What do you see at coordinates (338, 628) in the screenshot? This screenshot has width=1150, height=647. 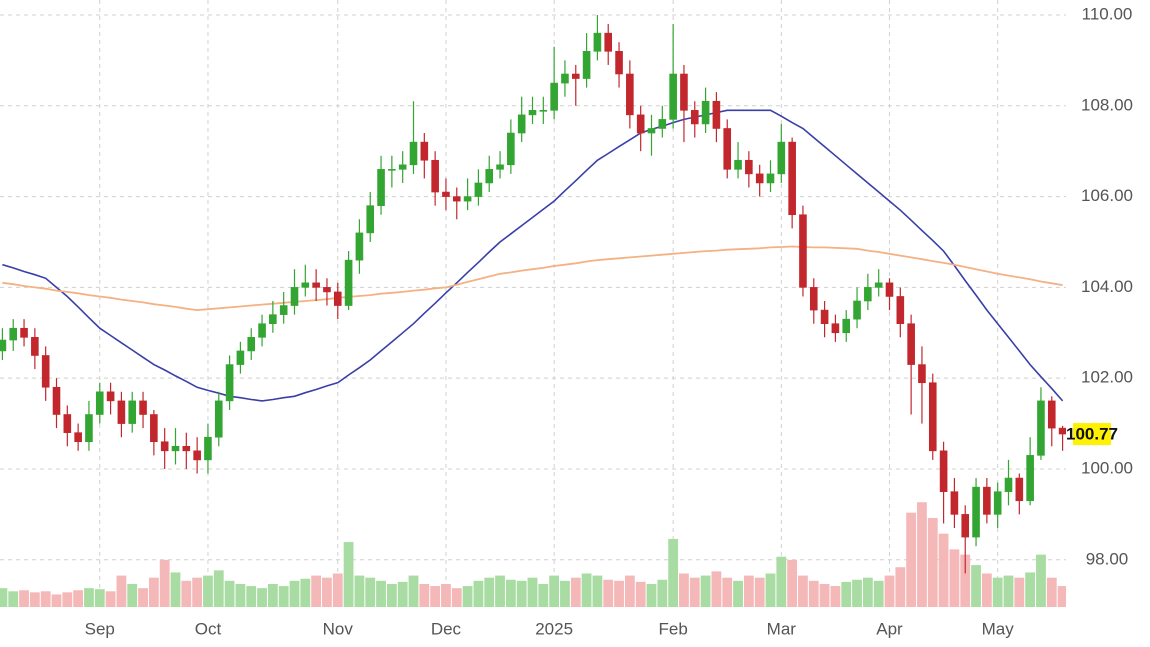 I see `x-tick-label: Nov` at bounding box center [338, 628].